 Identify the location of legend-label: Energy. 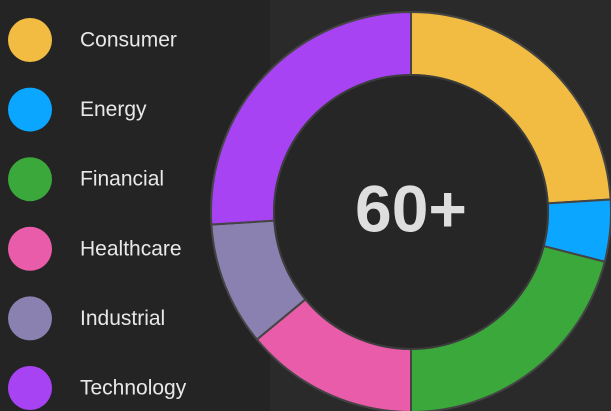
(113, 109).